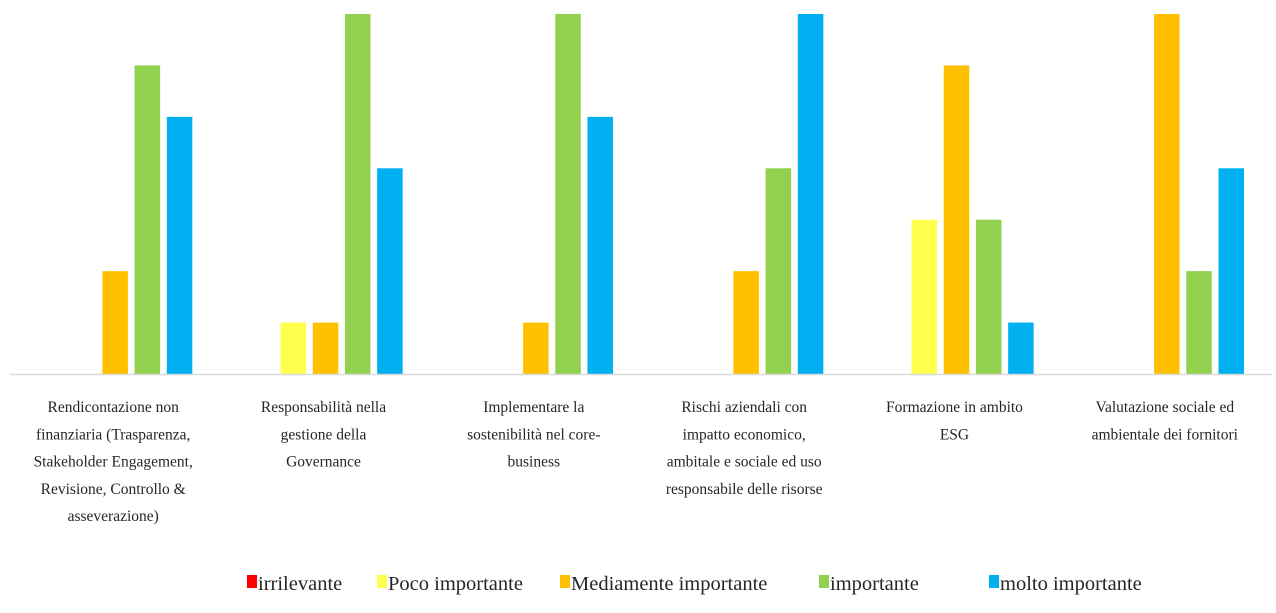 Image resolution: width=1276 pixels, height=613 pixels. I want to click on legend-label-poco-importante: Poco importante, so click(455, 584).